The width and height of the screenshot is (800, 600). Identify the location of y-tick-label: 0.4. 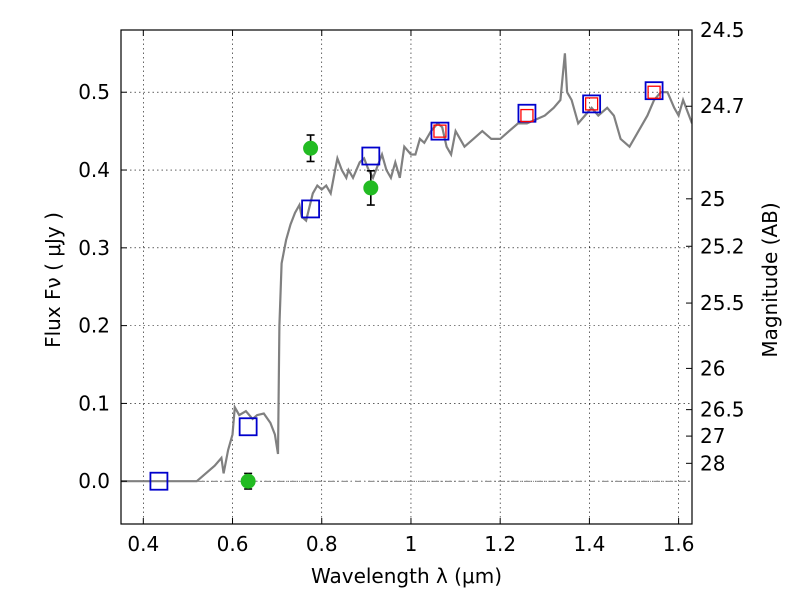
(94, 170).